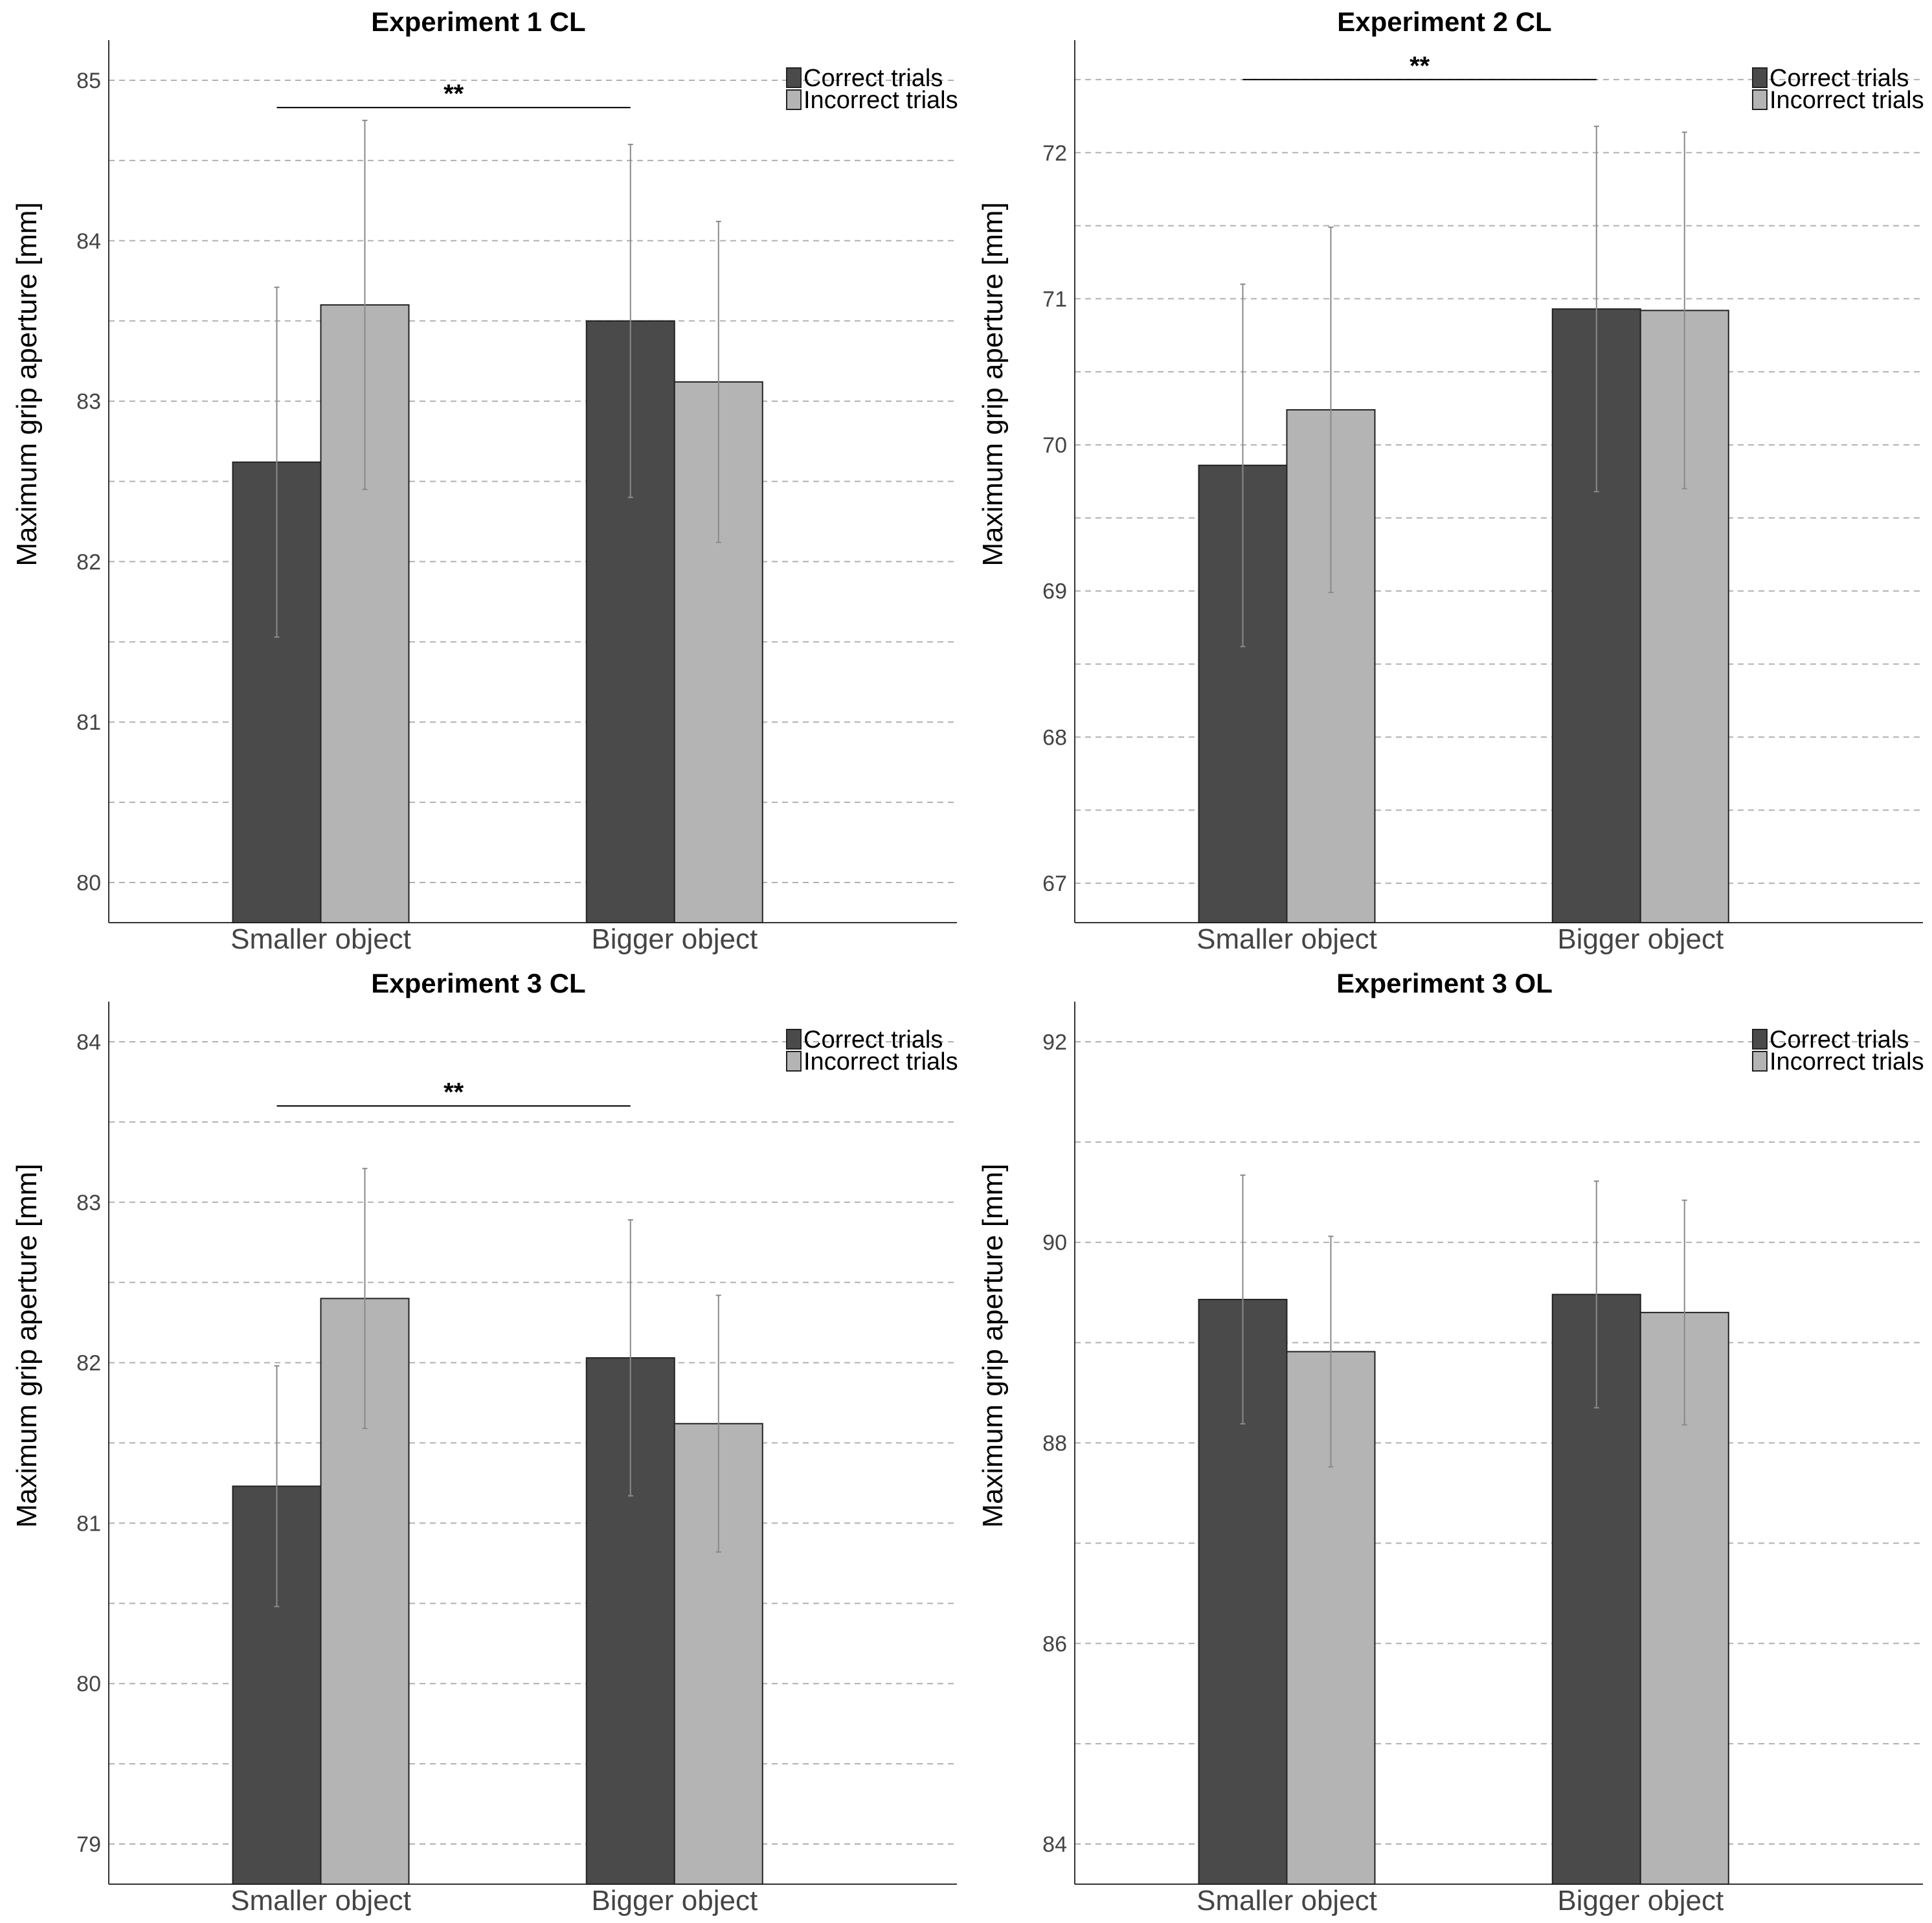  I want to click on y-tick-label: 69, so click(1054, 591).